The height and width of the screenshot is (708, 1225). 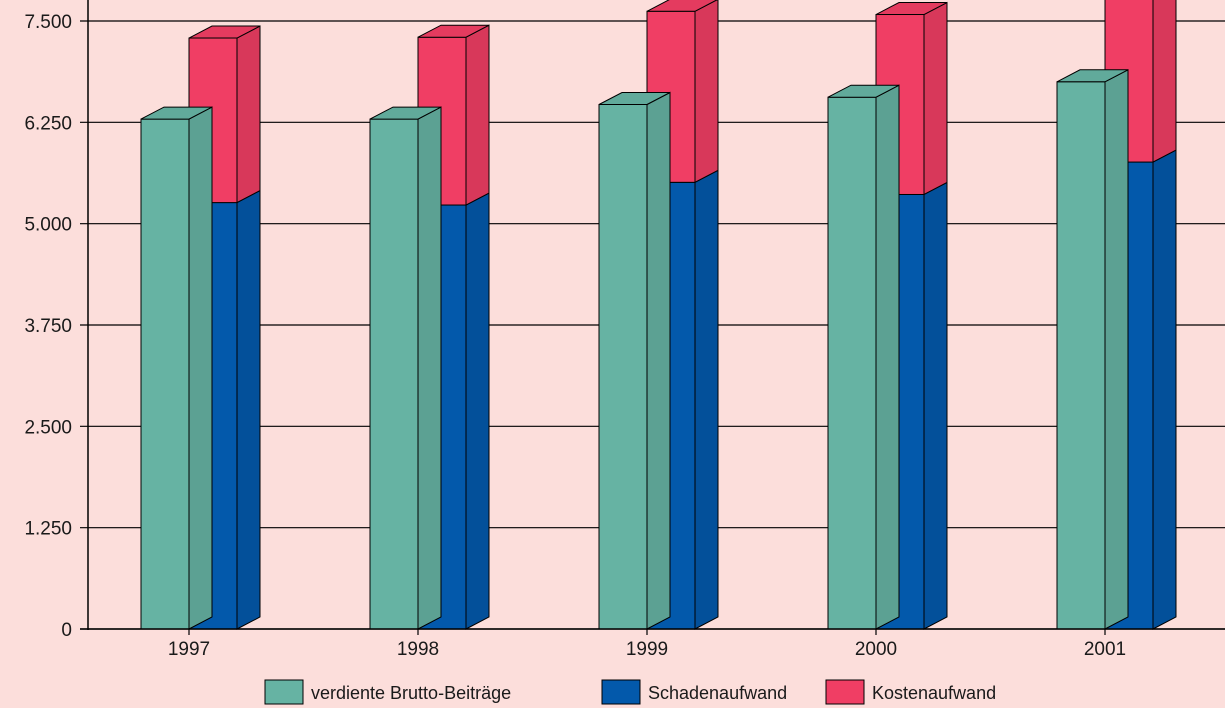 What do you see at coordinates (48, 225) in the screenshot?
I see `y-tick-label: 5.000` at bounding box center [48, 225].